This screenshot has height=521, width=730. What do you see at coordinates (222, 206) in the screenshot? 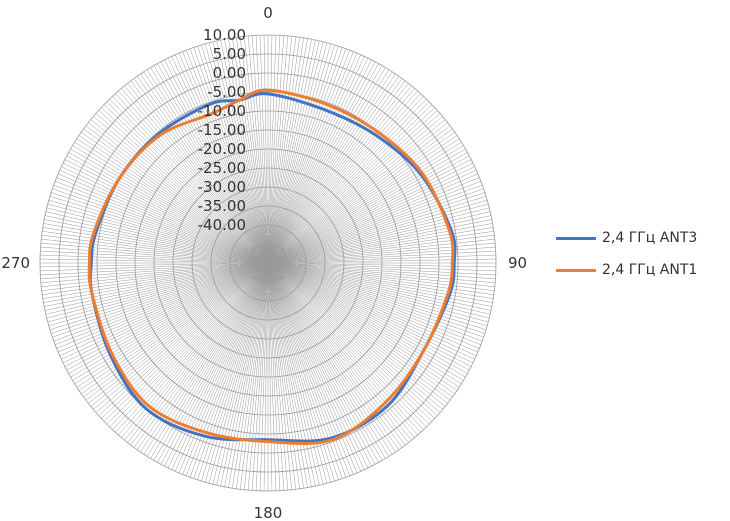
I see `radial-tick-label: -35.00` at bounding box center [222, 206].